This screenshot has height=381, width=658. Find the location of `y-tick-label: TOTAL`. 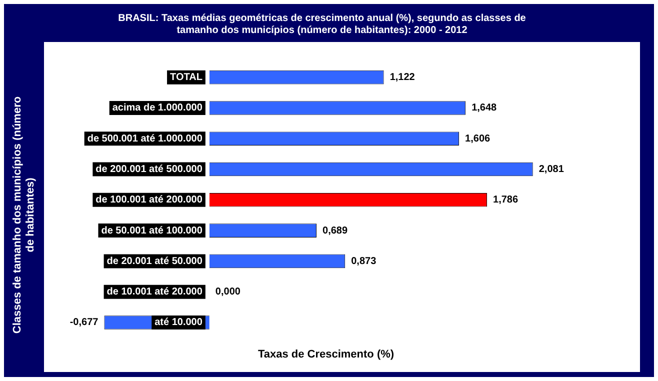

y-tick-label: TOTAL is located at coordinates (186, 78).